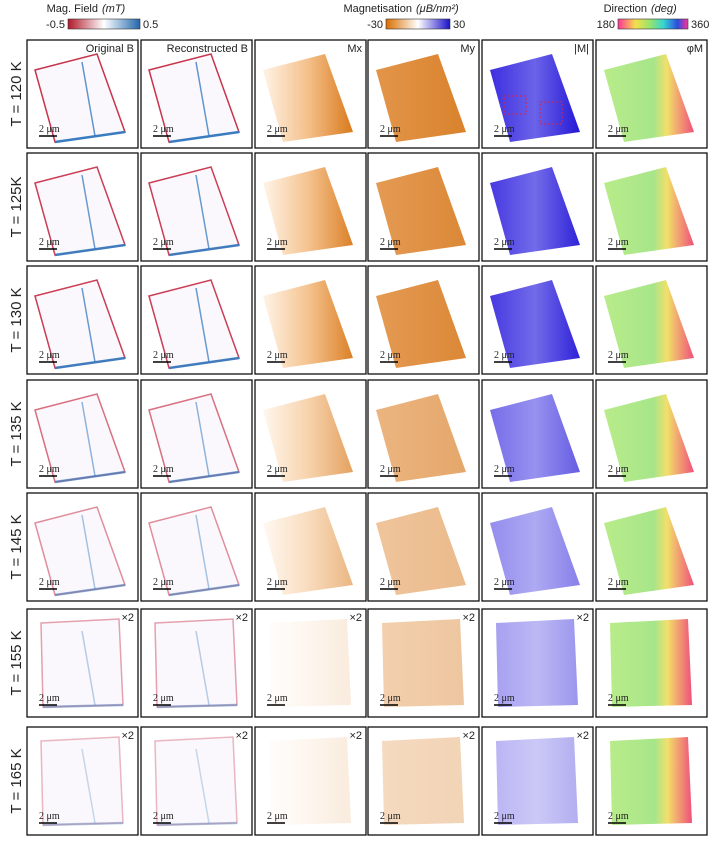 Image resolution: width=709 pixels, height=844 pixels. I want to click on column-header: |M|, so click(581, 49).